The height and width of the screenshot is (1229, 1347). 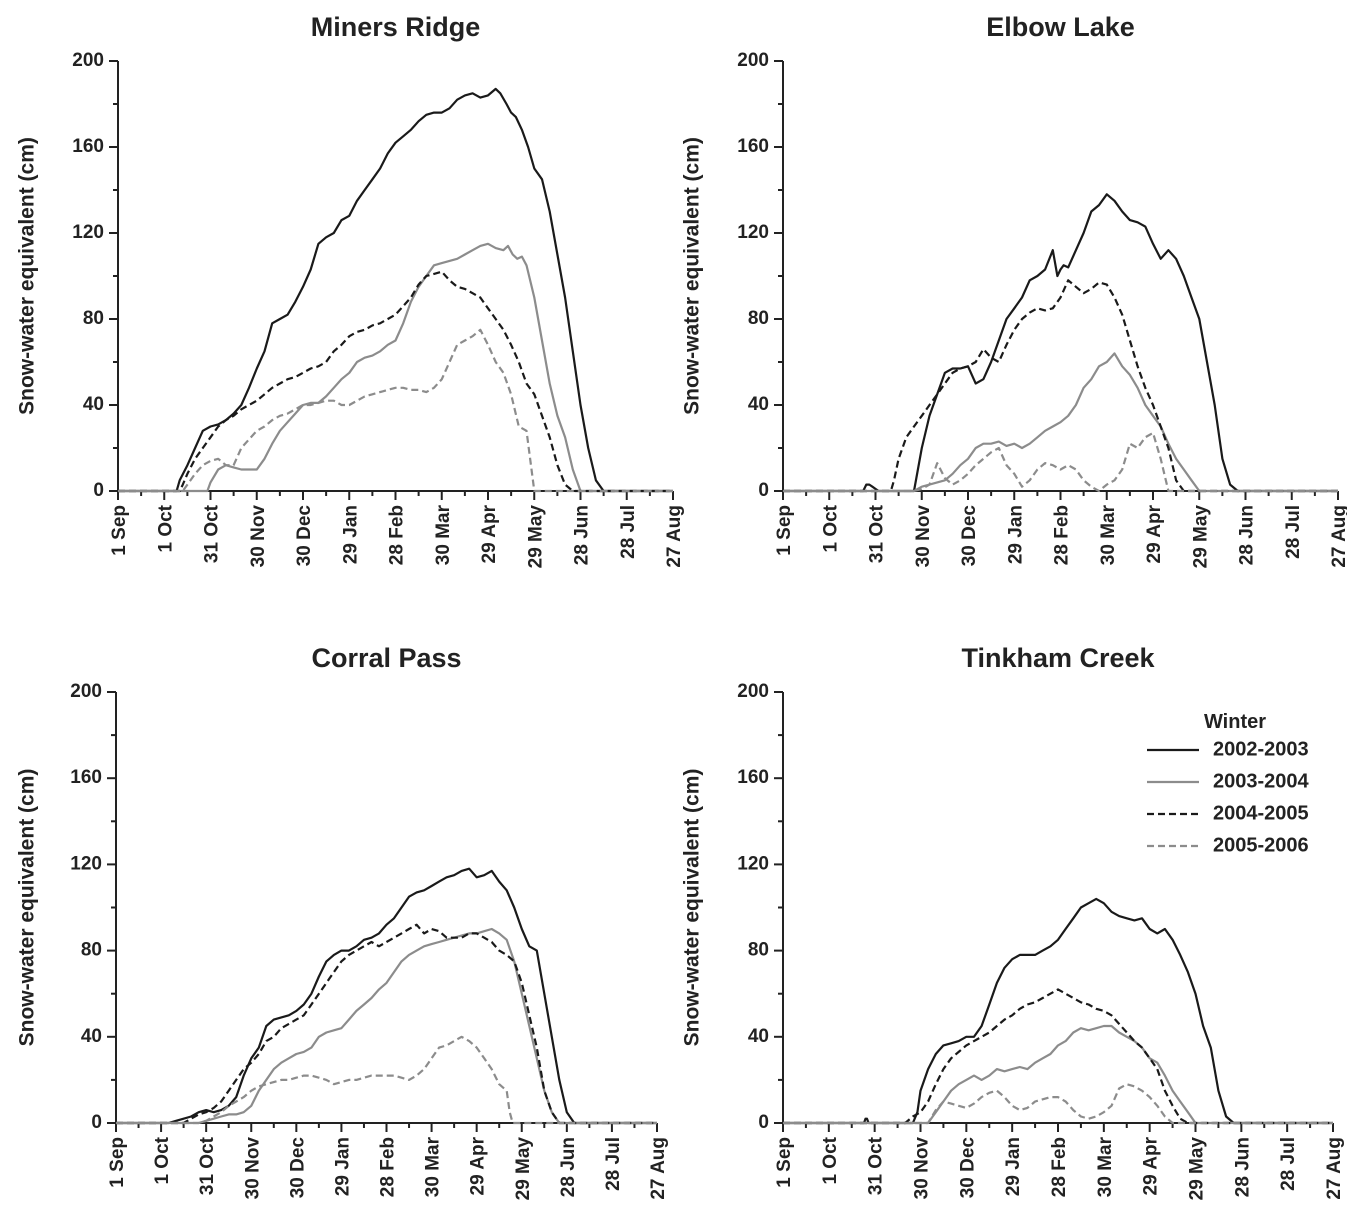 I want to click on legend-entry: 2005-2006, so click(x=1261, y=845).